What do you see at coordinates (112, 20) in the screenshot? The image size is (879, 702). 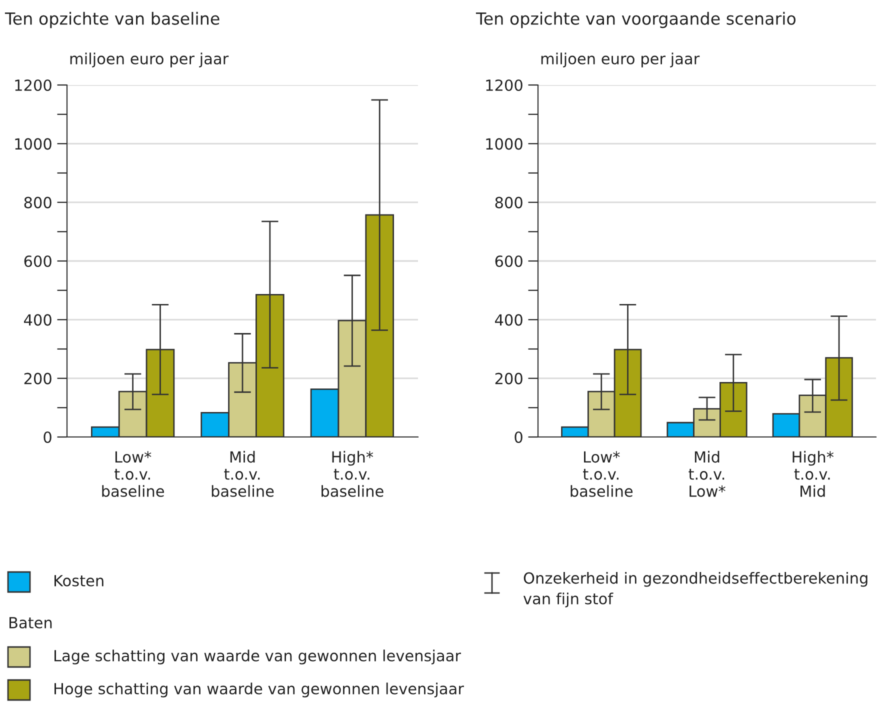 I see `chart-title: Ten opzichte van baseline` at bounding box center [112, 20].